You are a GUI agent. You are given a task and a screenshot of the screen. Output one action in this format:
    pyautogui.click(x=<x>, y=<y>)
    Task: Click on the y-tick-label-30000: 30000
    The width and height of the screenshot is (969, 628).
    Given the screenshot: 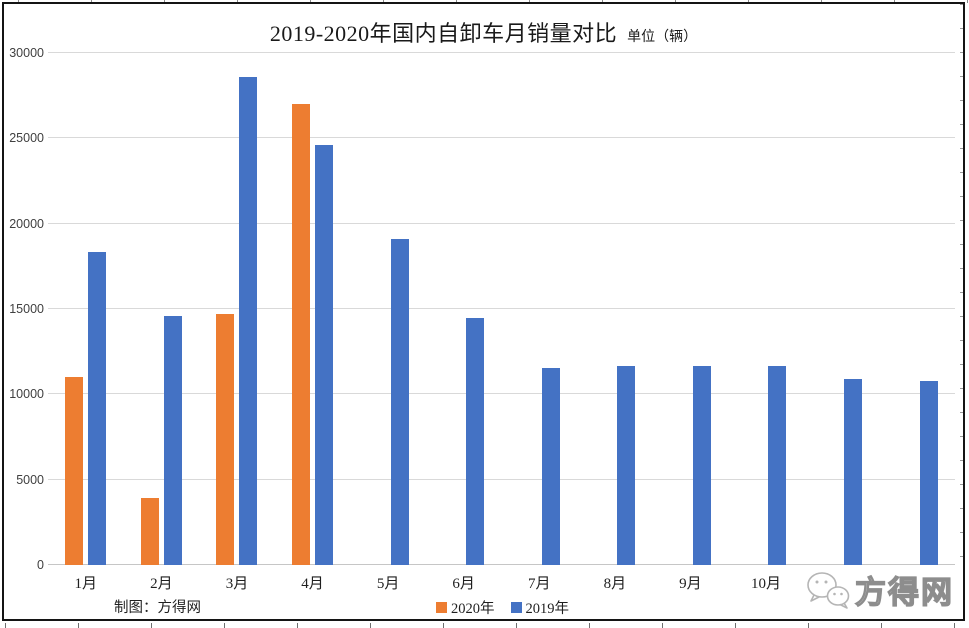 What is the action you would take?
    pyautogui.click(x=26, y=53)
    